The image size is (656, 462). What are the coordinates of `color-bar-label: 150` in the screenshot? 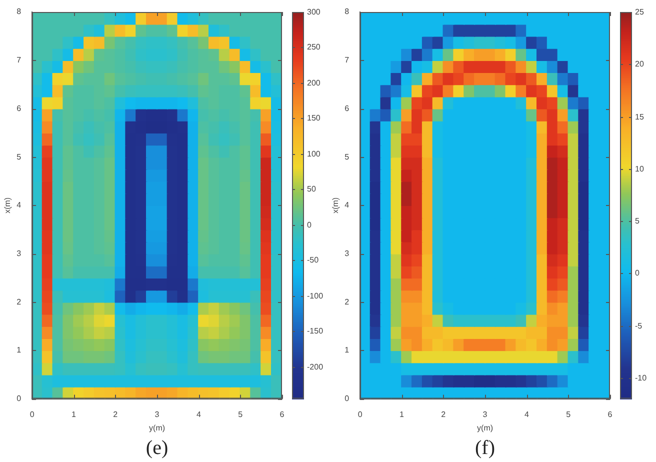 It's located at (314, 118).